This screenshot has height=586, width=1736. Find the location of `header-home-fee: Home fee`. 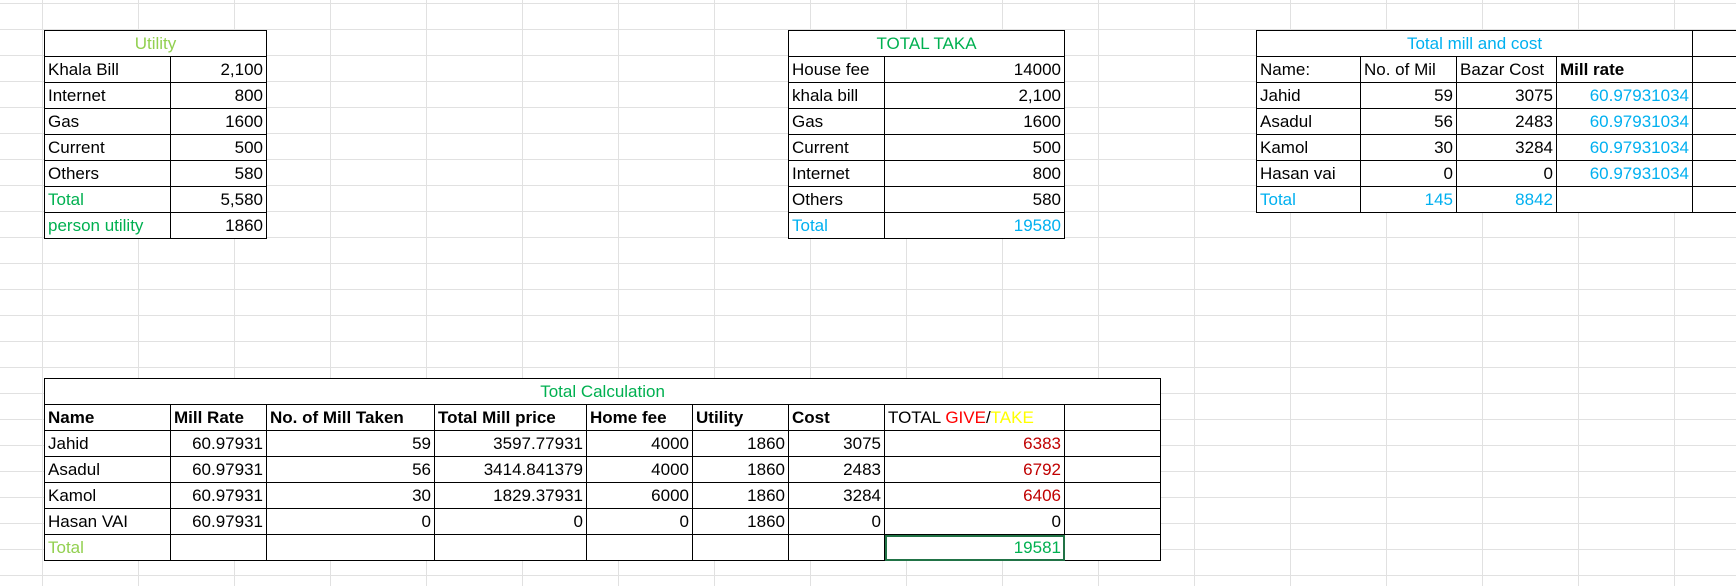

header-home-fee: Home fee is located at coordinates (639, 417).